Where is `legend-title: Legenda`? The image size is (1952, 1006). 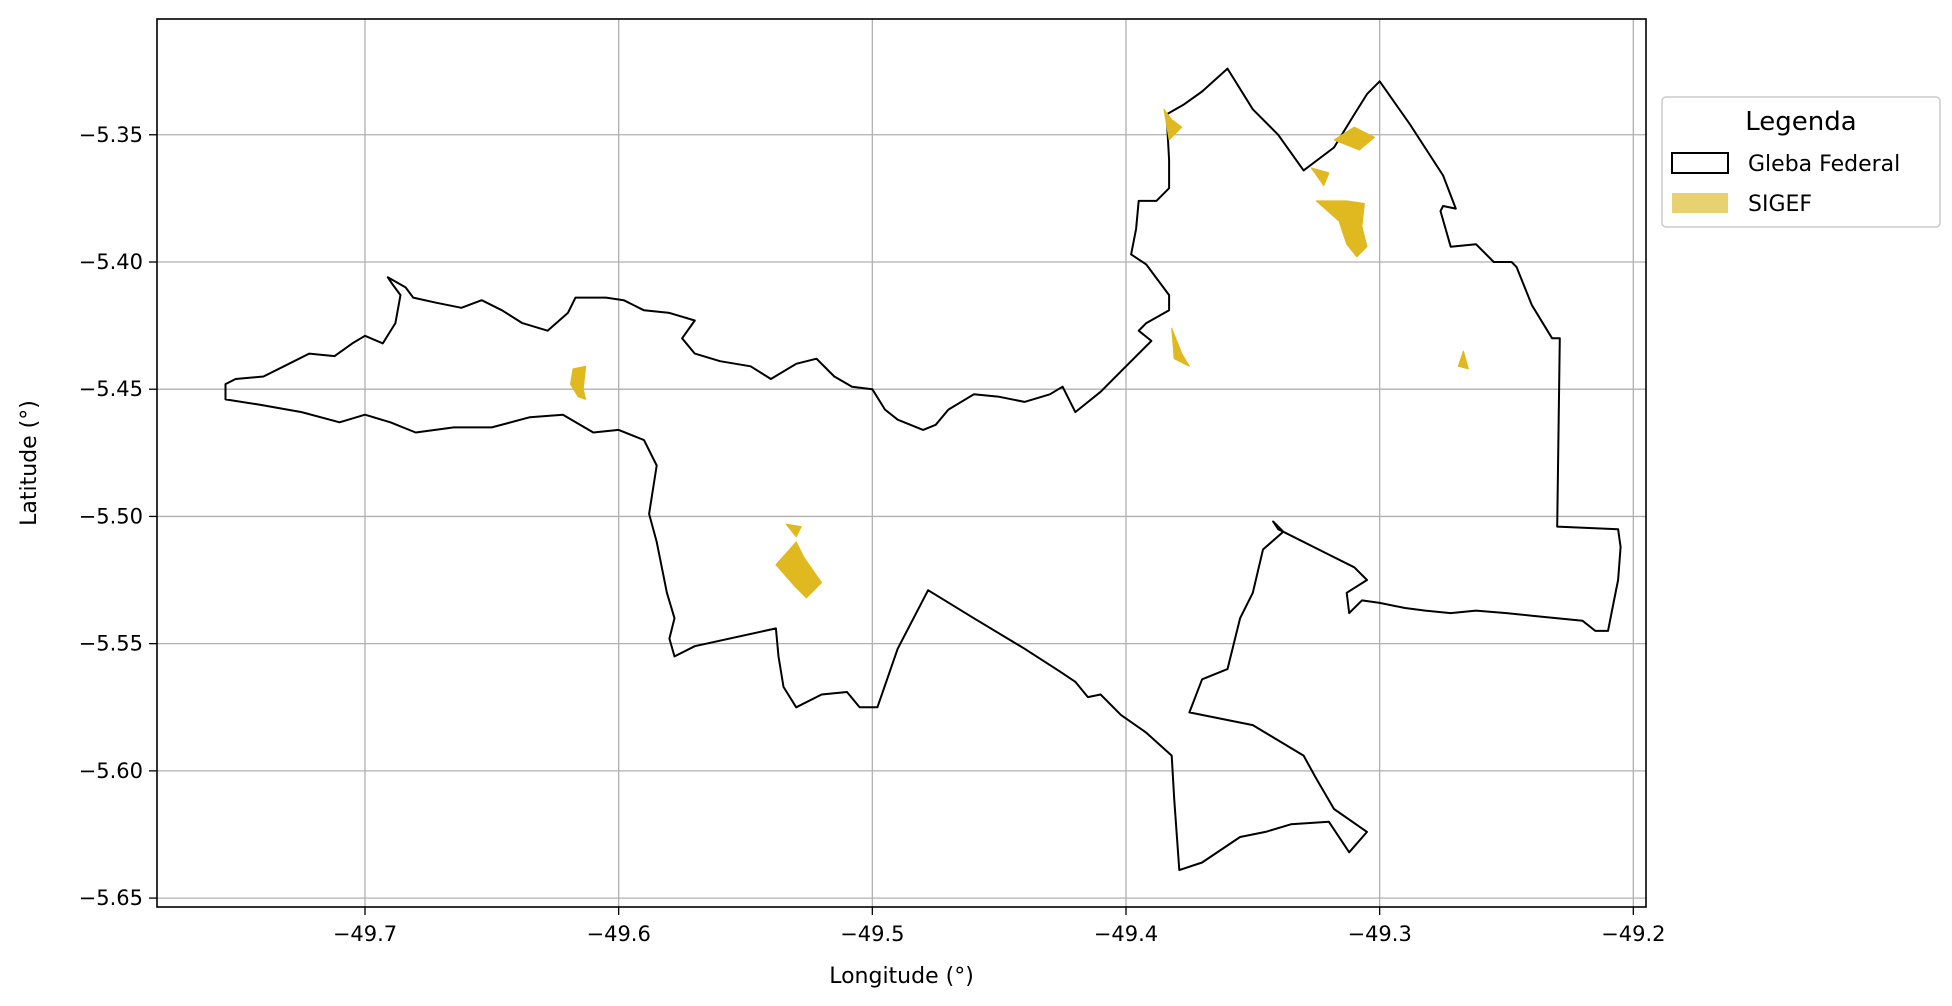 legend-title: Legenda is located at coordinates (1800, 122).